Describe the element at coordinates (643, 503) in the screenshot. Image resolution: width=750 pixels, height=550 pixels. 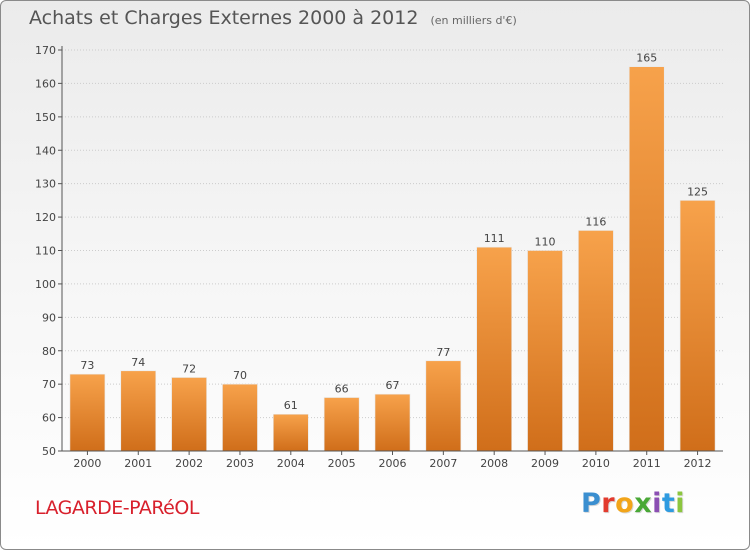
I see `logo-letter: x` at that location.